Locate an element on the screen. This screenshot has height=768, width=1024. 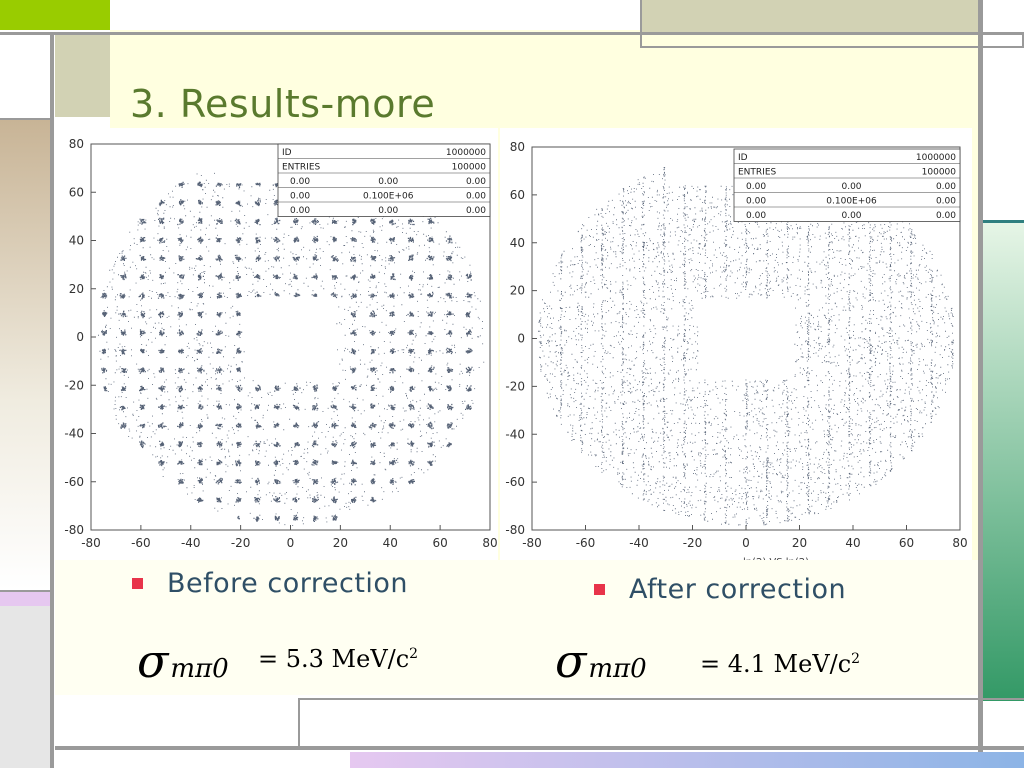
left-brown-block is located at coordinates (25, 354).